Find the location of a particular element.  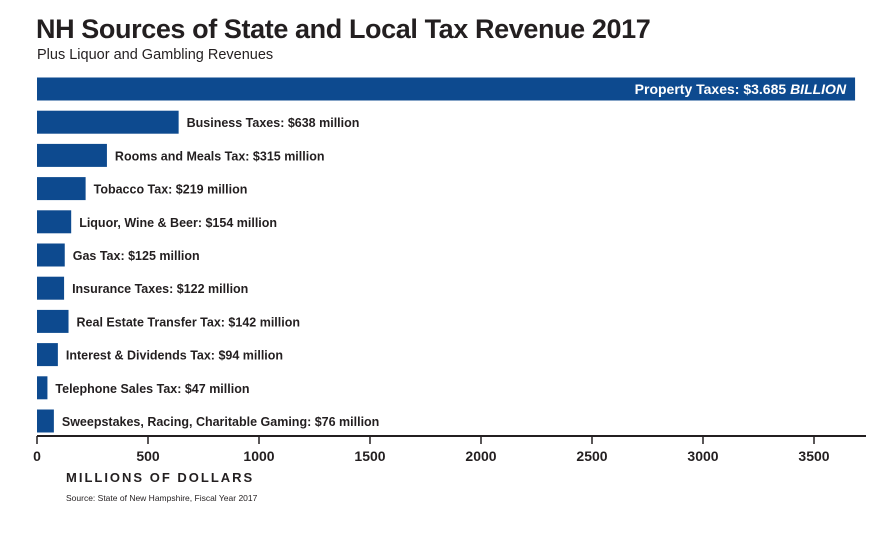

data-label-9: Telephone Sales Tax: $47 million is located at coordinates (152, 389).